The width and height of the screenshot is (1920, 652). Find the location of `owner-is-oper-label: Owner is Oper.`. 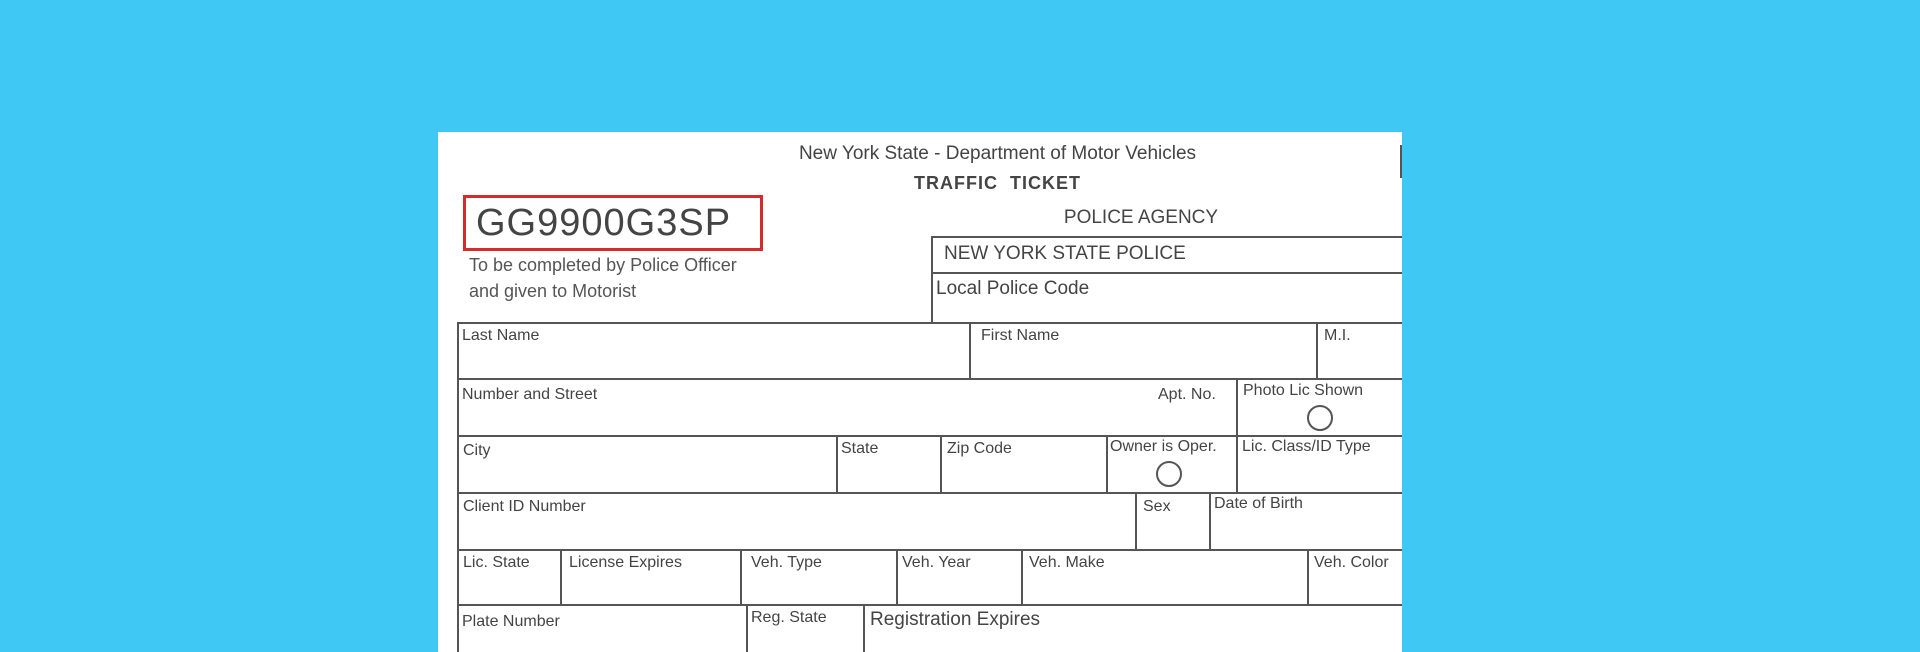

owner-is-oper-label: Owner is Oper. is located at coordinates (1163, 446).